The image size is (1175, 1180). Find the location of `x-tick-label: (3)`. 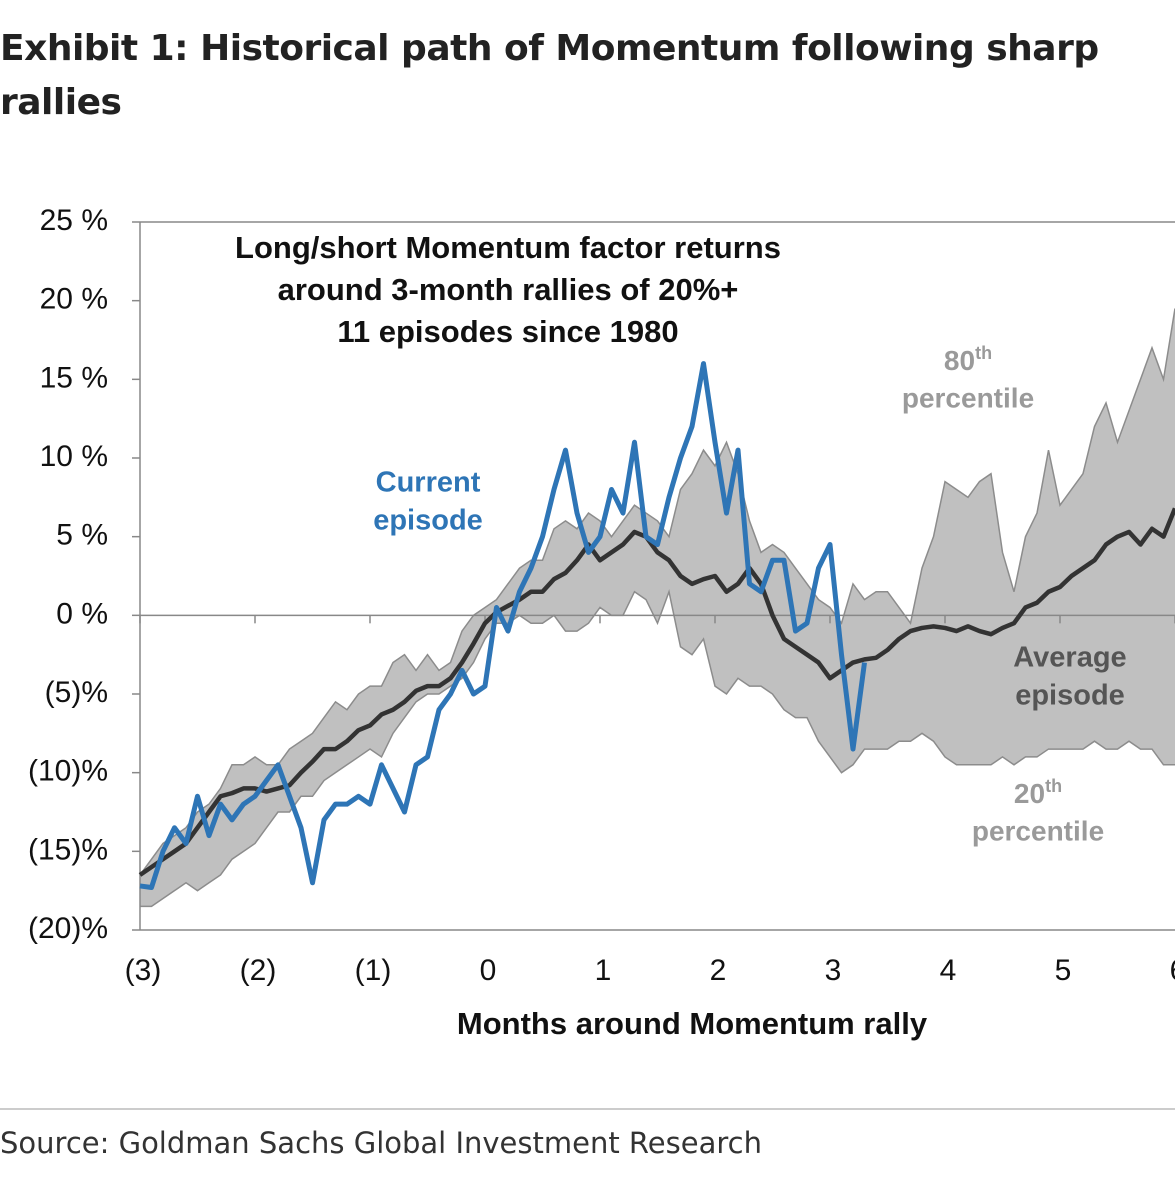

x-tick-label: (3) is located at coordinates (143, 970).